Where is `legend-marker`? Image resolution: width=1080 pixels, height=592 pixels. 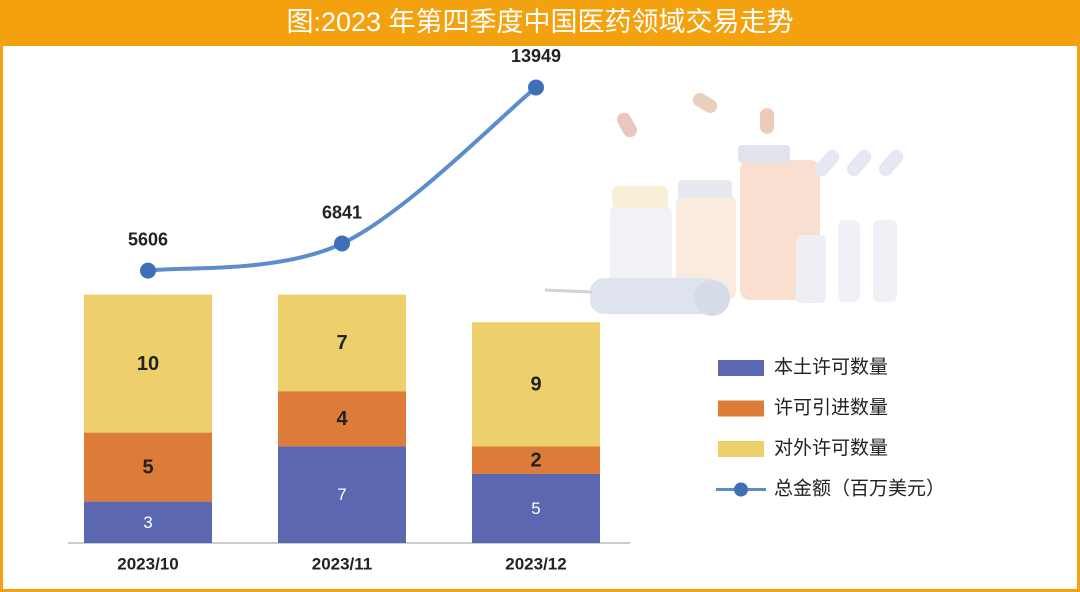
legend-marker is located at coordinates (741, 489).